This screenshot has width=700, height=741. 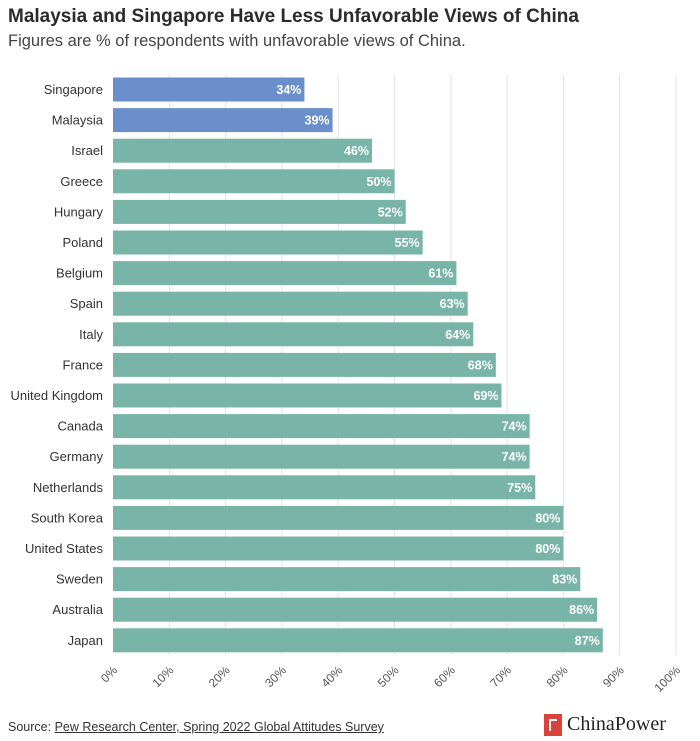 What do you see at coordinates (547, 518) in the screenshot?
I see `value-label-south-korea: 80%` at bounding box center [547, 518].